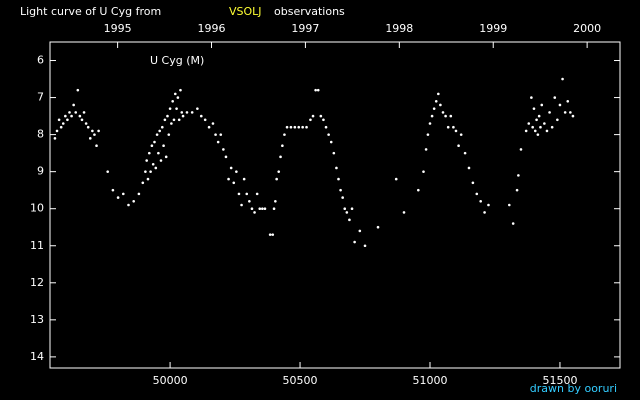 This screenshot has width=640, height=400. What do you see at coordinates (212, 28) in the screenshot?
I see `x2-tick-label: 1996` at bounding box center [212, 28].